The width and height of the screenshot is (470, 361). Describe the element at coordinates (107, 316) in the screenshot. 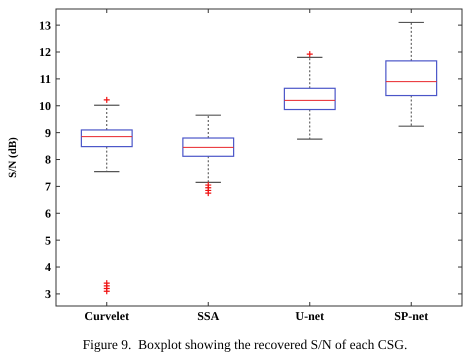

I see `x-tick-label: Curvelet` at that location.